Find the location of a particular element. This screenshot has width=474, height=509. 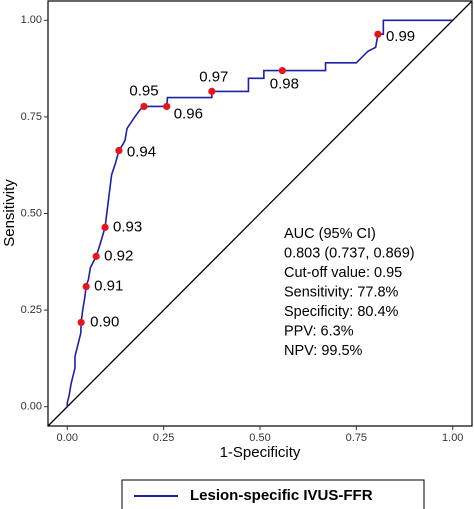

x-tick-label: 0.00 is located at coordinates (67, 438).